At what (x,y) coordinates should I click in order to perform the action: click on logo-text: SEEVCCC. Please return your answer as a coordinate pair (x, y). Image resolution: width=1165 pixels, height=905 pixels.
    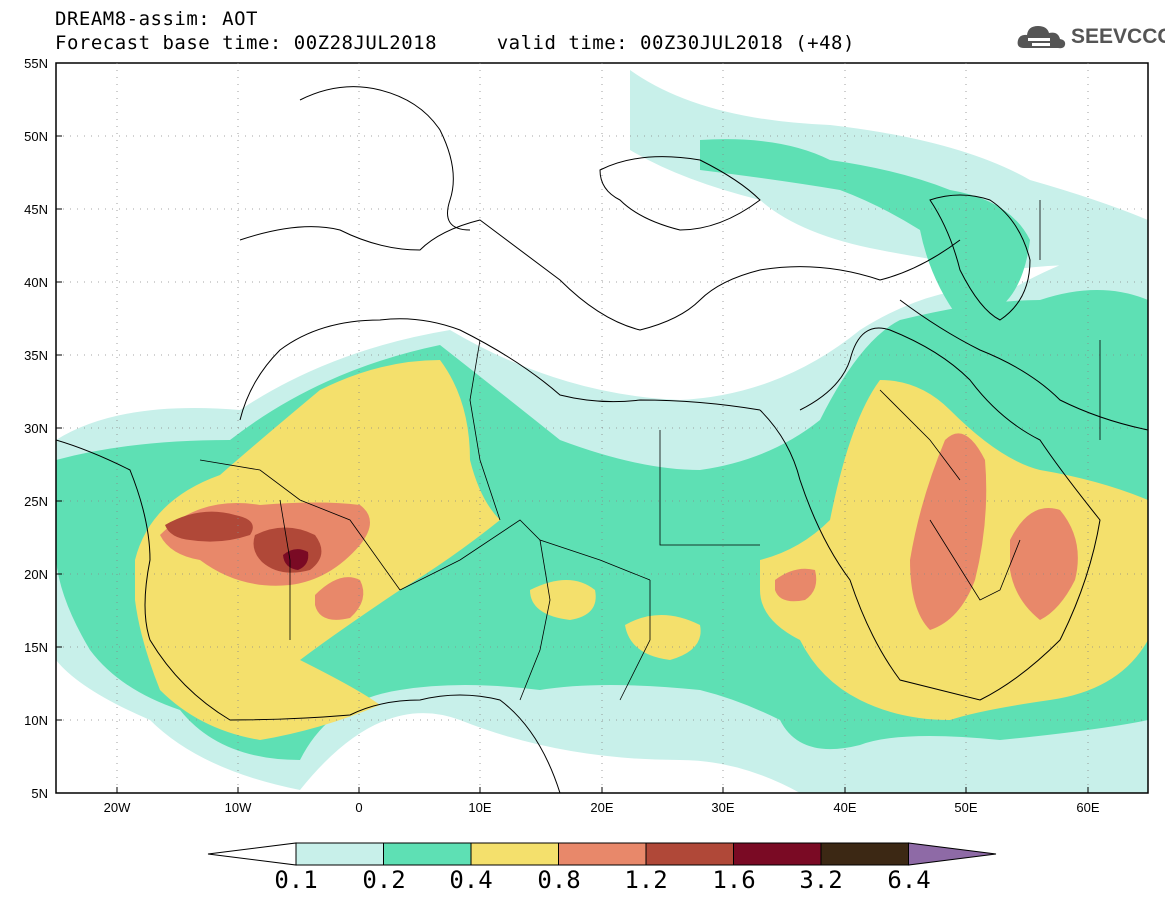
    Looking at the image, I should click on (1118, 36).